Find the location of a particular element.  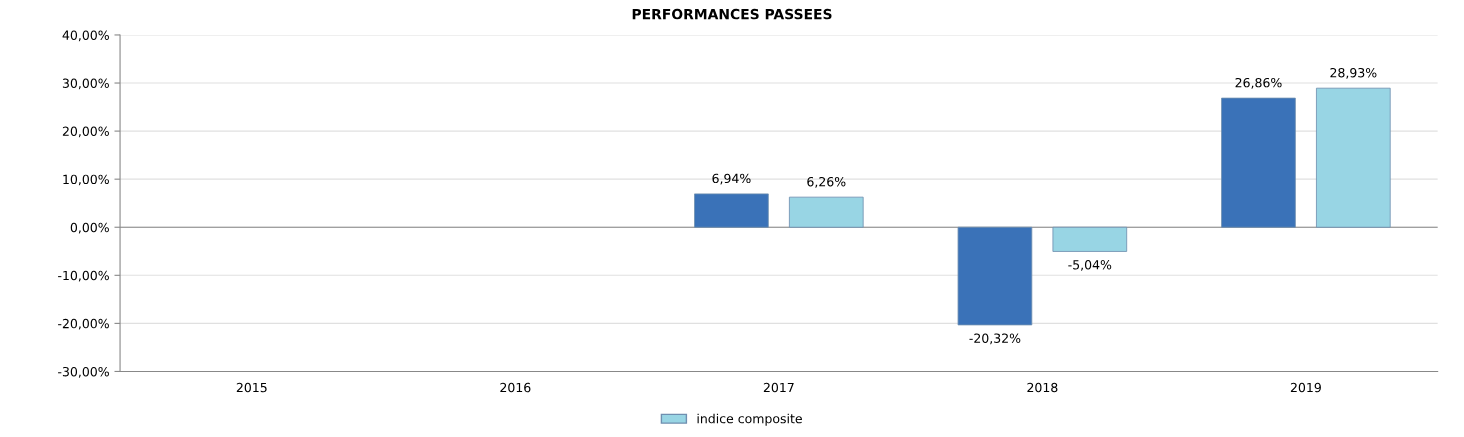

y-tick-label: 40,00% is located at coordinates (85, 36).